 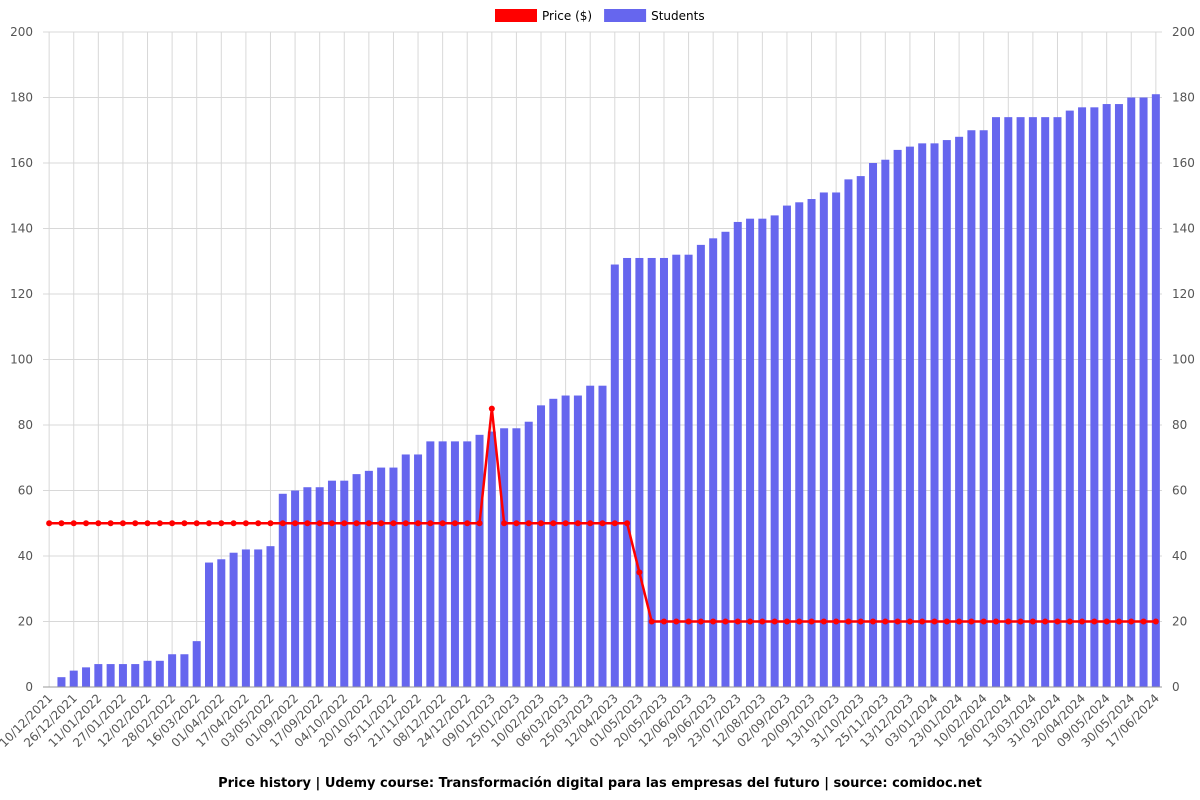 What do you see at coordinates (1183, 163) in the screenshot?
I see `y2-tick-label: 160` at bounding box center [1183, 163].